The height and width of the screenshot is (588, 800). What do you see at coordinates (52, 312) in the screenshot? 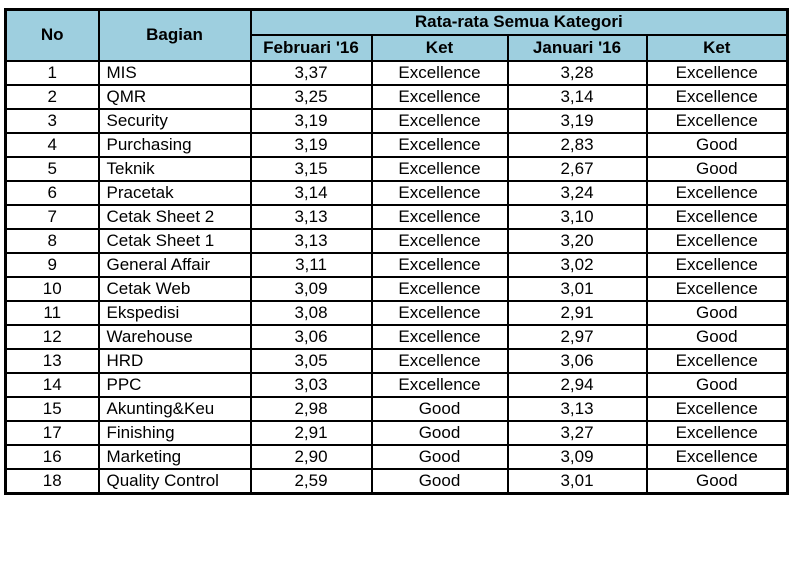
I see `cell-no: 11` at bounding box center [52, 312].